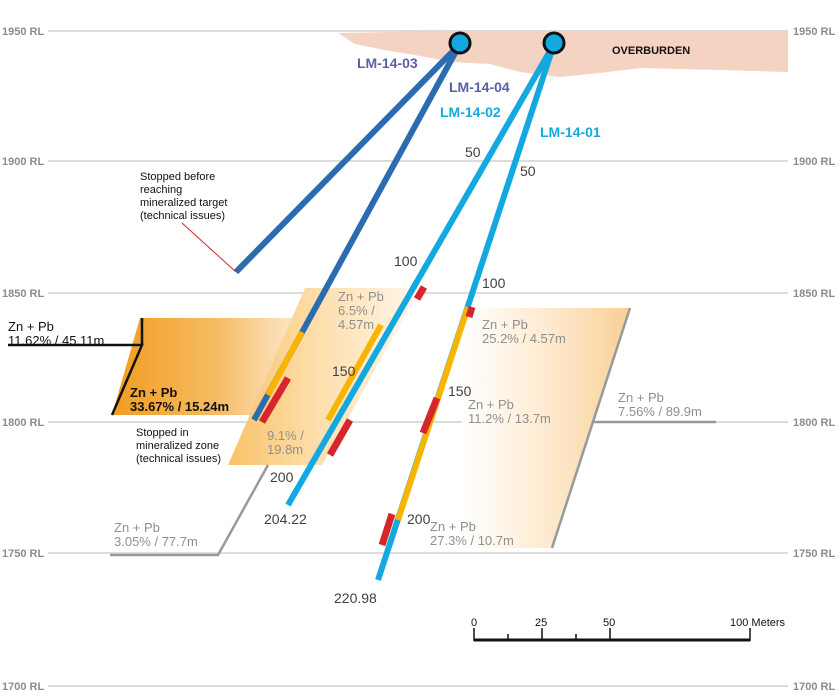 The height and width of the screenshot is (700, 840). I want to click on rl-label-1900-right: 1900 RL, so click(814, 162).